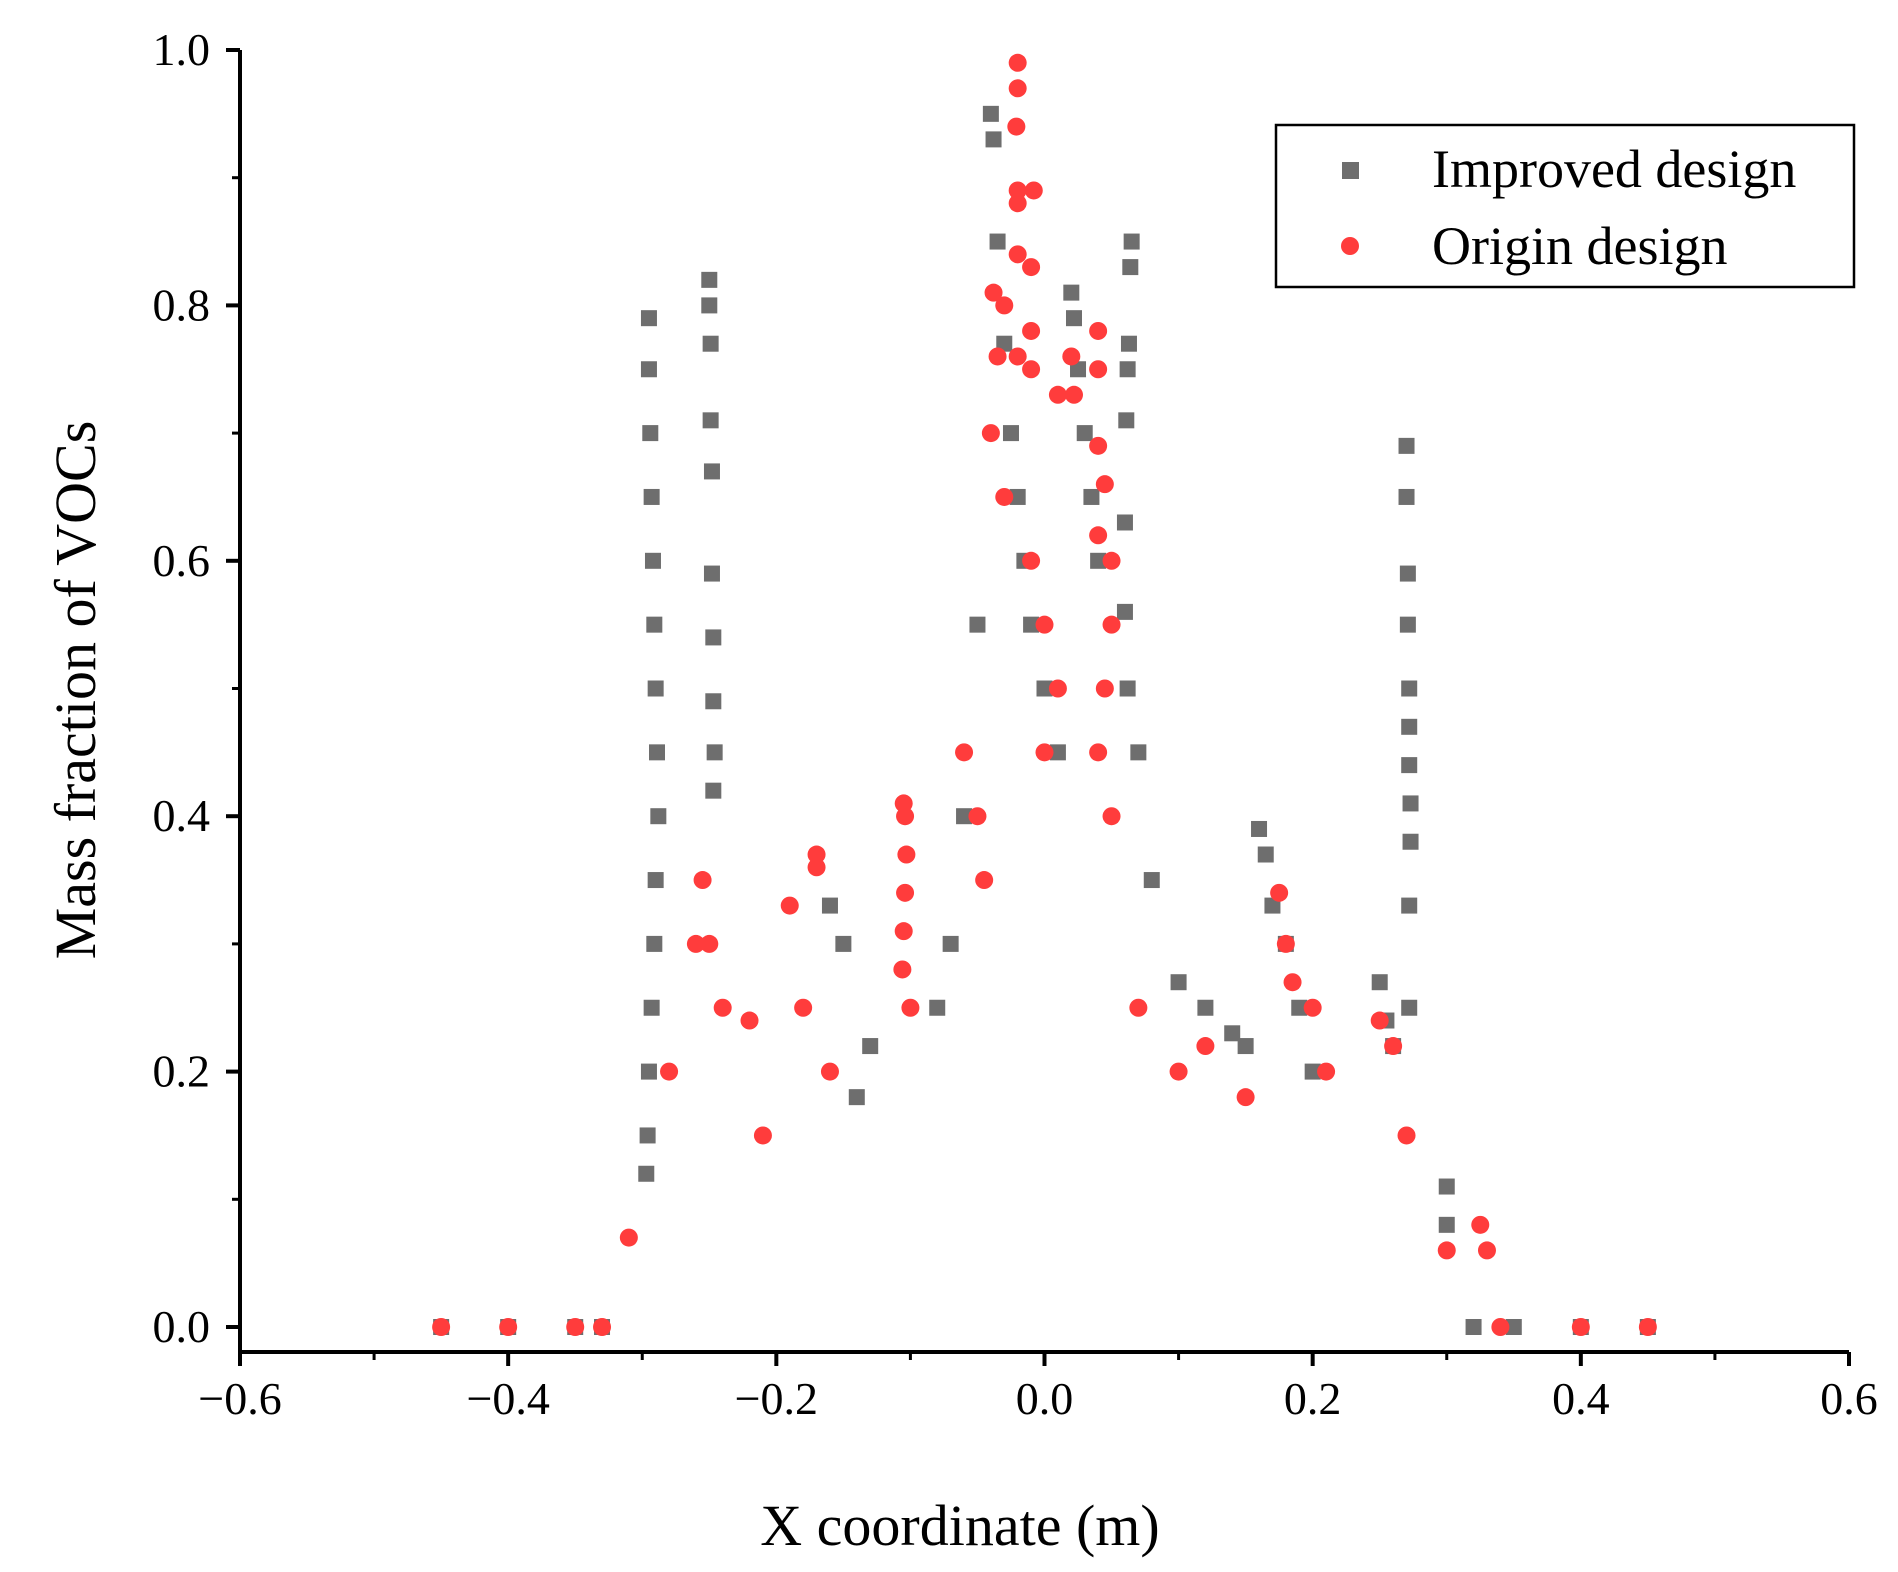  I want to click on legend-box, so click(1565, 206).